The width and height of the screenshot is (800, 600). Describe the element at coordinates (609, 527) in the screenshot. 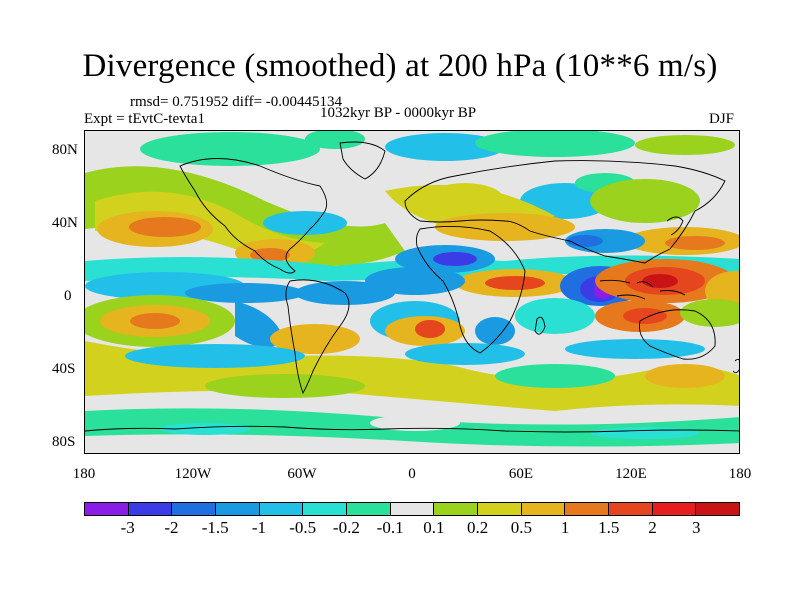

I see `colorbar-label: 1.5` at that location.